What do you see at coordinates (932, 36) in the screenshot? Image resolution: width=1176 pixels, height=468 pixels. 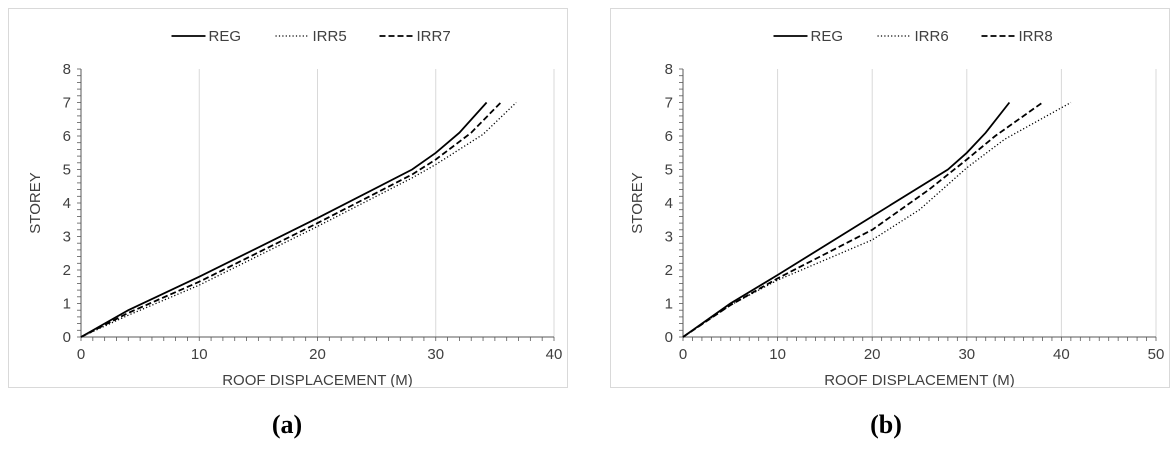 I see `legend-label-irr6: IRR6` at bounding box center [932, 36].